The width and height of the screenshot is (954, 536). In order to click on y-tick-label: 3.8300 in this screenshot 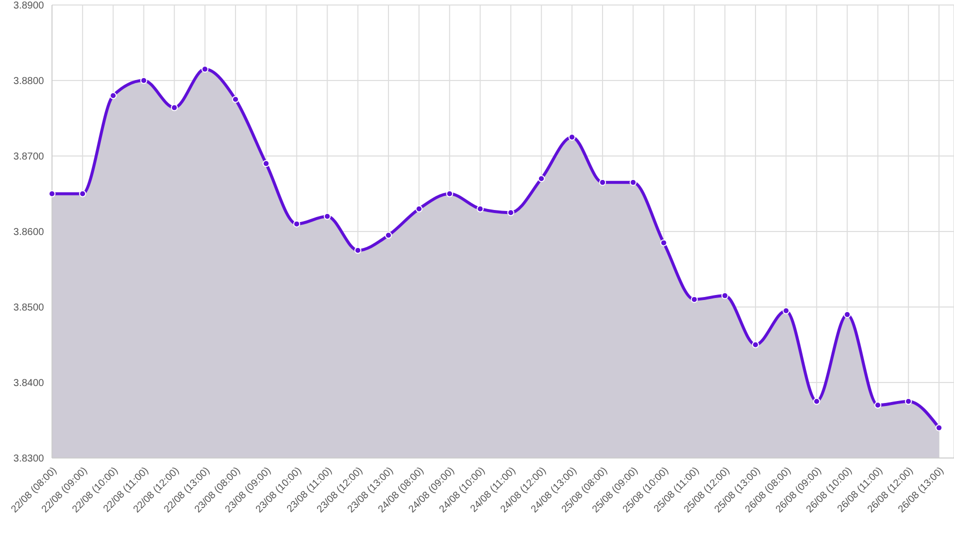, I will do `click(28, 459)`.